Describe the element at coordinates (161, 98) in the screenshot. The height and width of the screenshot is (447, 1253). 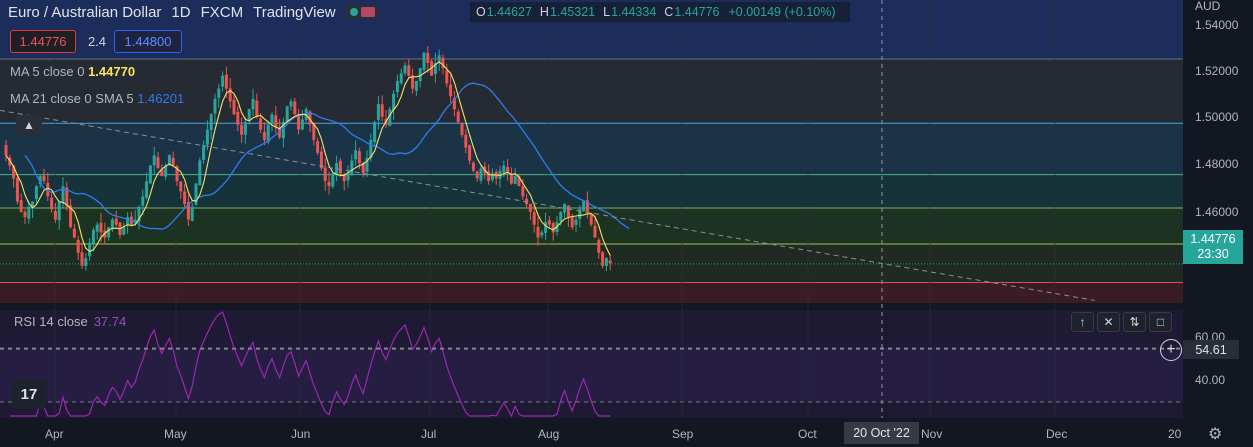
I see `ma21-value: 1.46201` at that location.